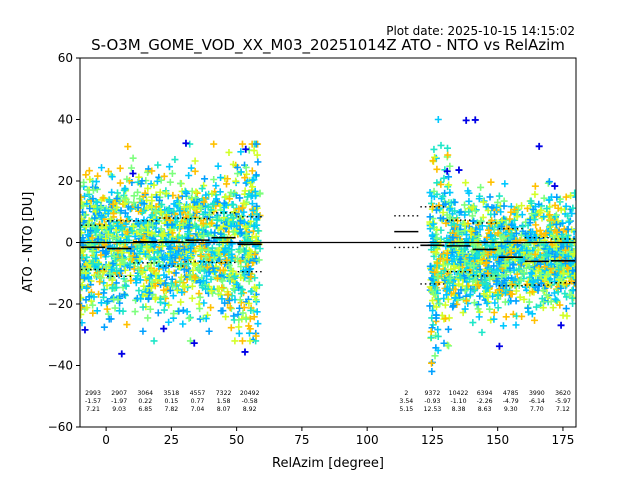 This screenshot has width=640, height=480. Describe the element at coordinates (433, 409) in the screenshot. I see `bin-std: 12.53` at that location.